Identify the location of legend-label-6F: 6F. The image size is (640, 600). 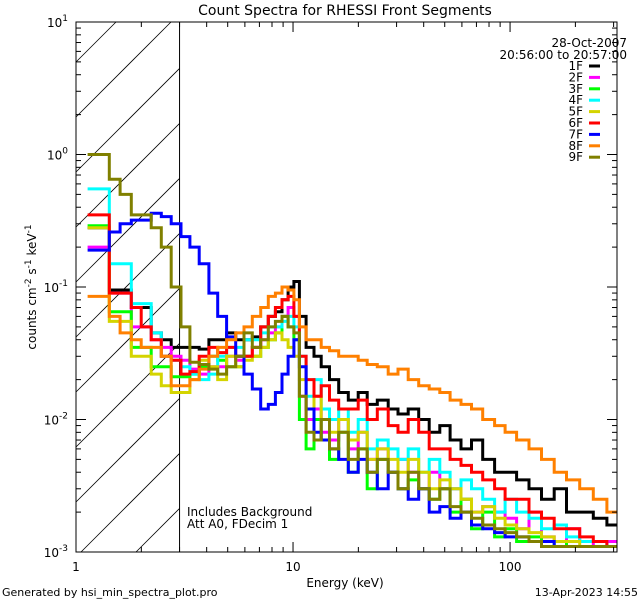
(575, 123).